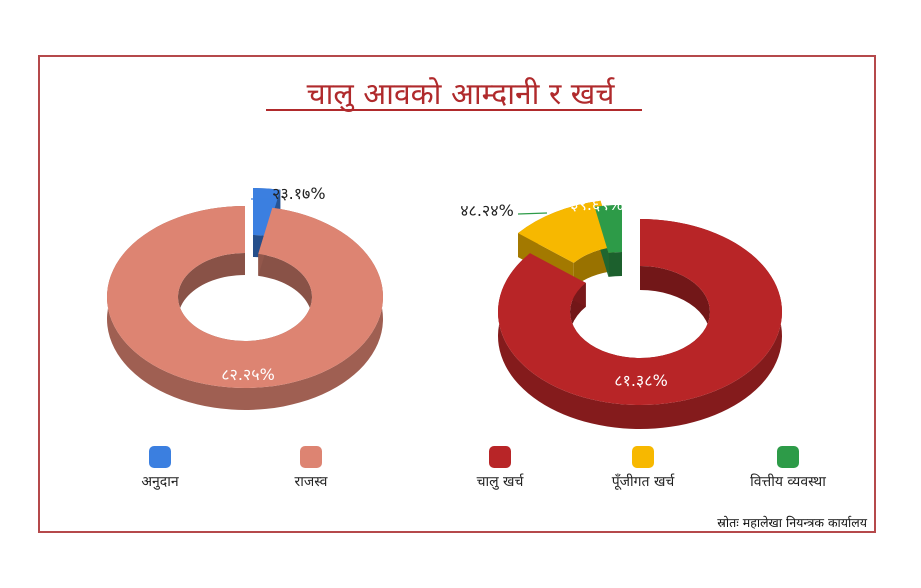 This screenshot has height=588, width=921. What do you see at coordinates (615, 264) in the screenshot?
I see `donut-slice-inner-wall` at bounding box center [615, 264].